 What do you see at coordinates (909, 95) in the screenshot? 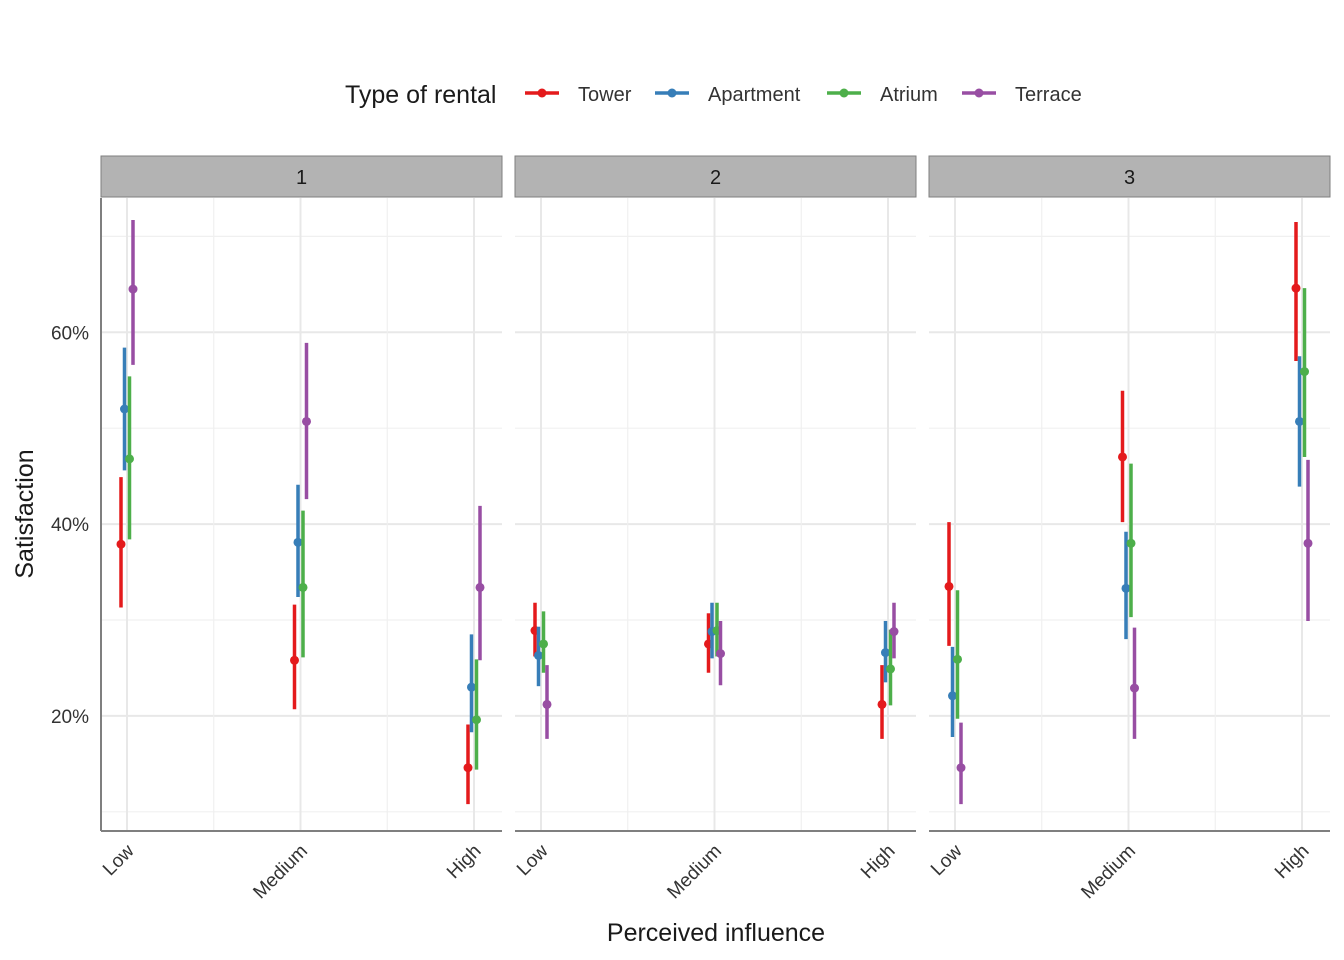
I see `legend-label: Atrium` at bounding box center [909, 95].